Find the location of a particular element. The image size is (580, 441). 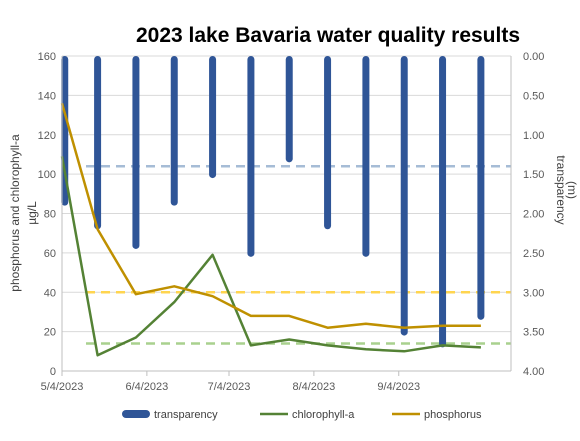

left-axis-ticks: 0 20 40 60 80 100 120 140 160 is located at coordinates (47, 214).